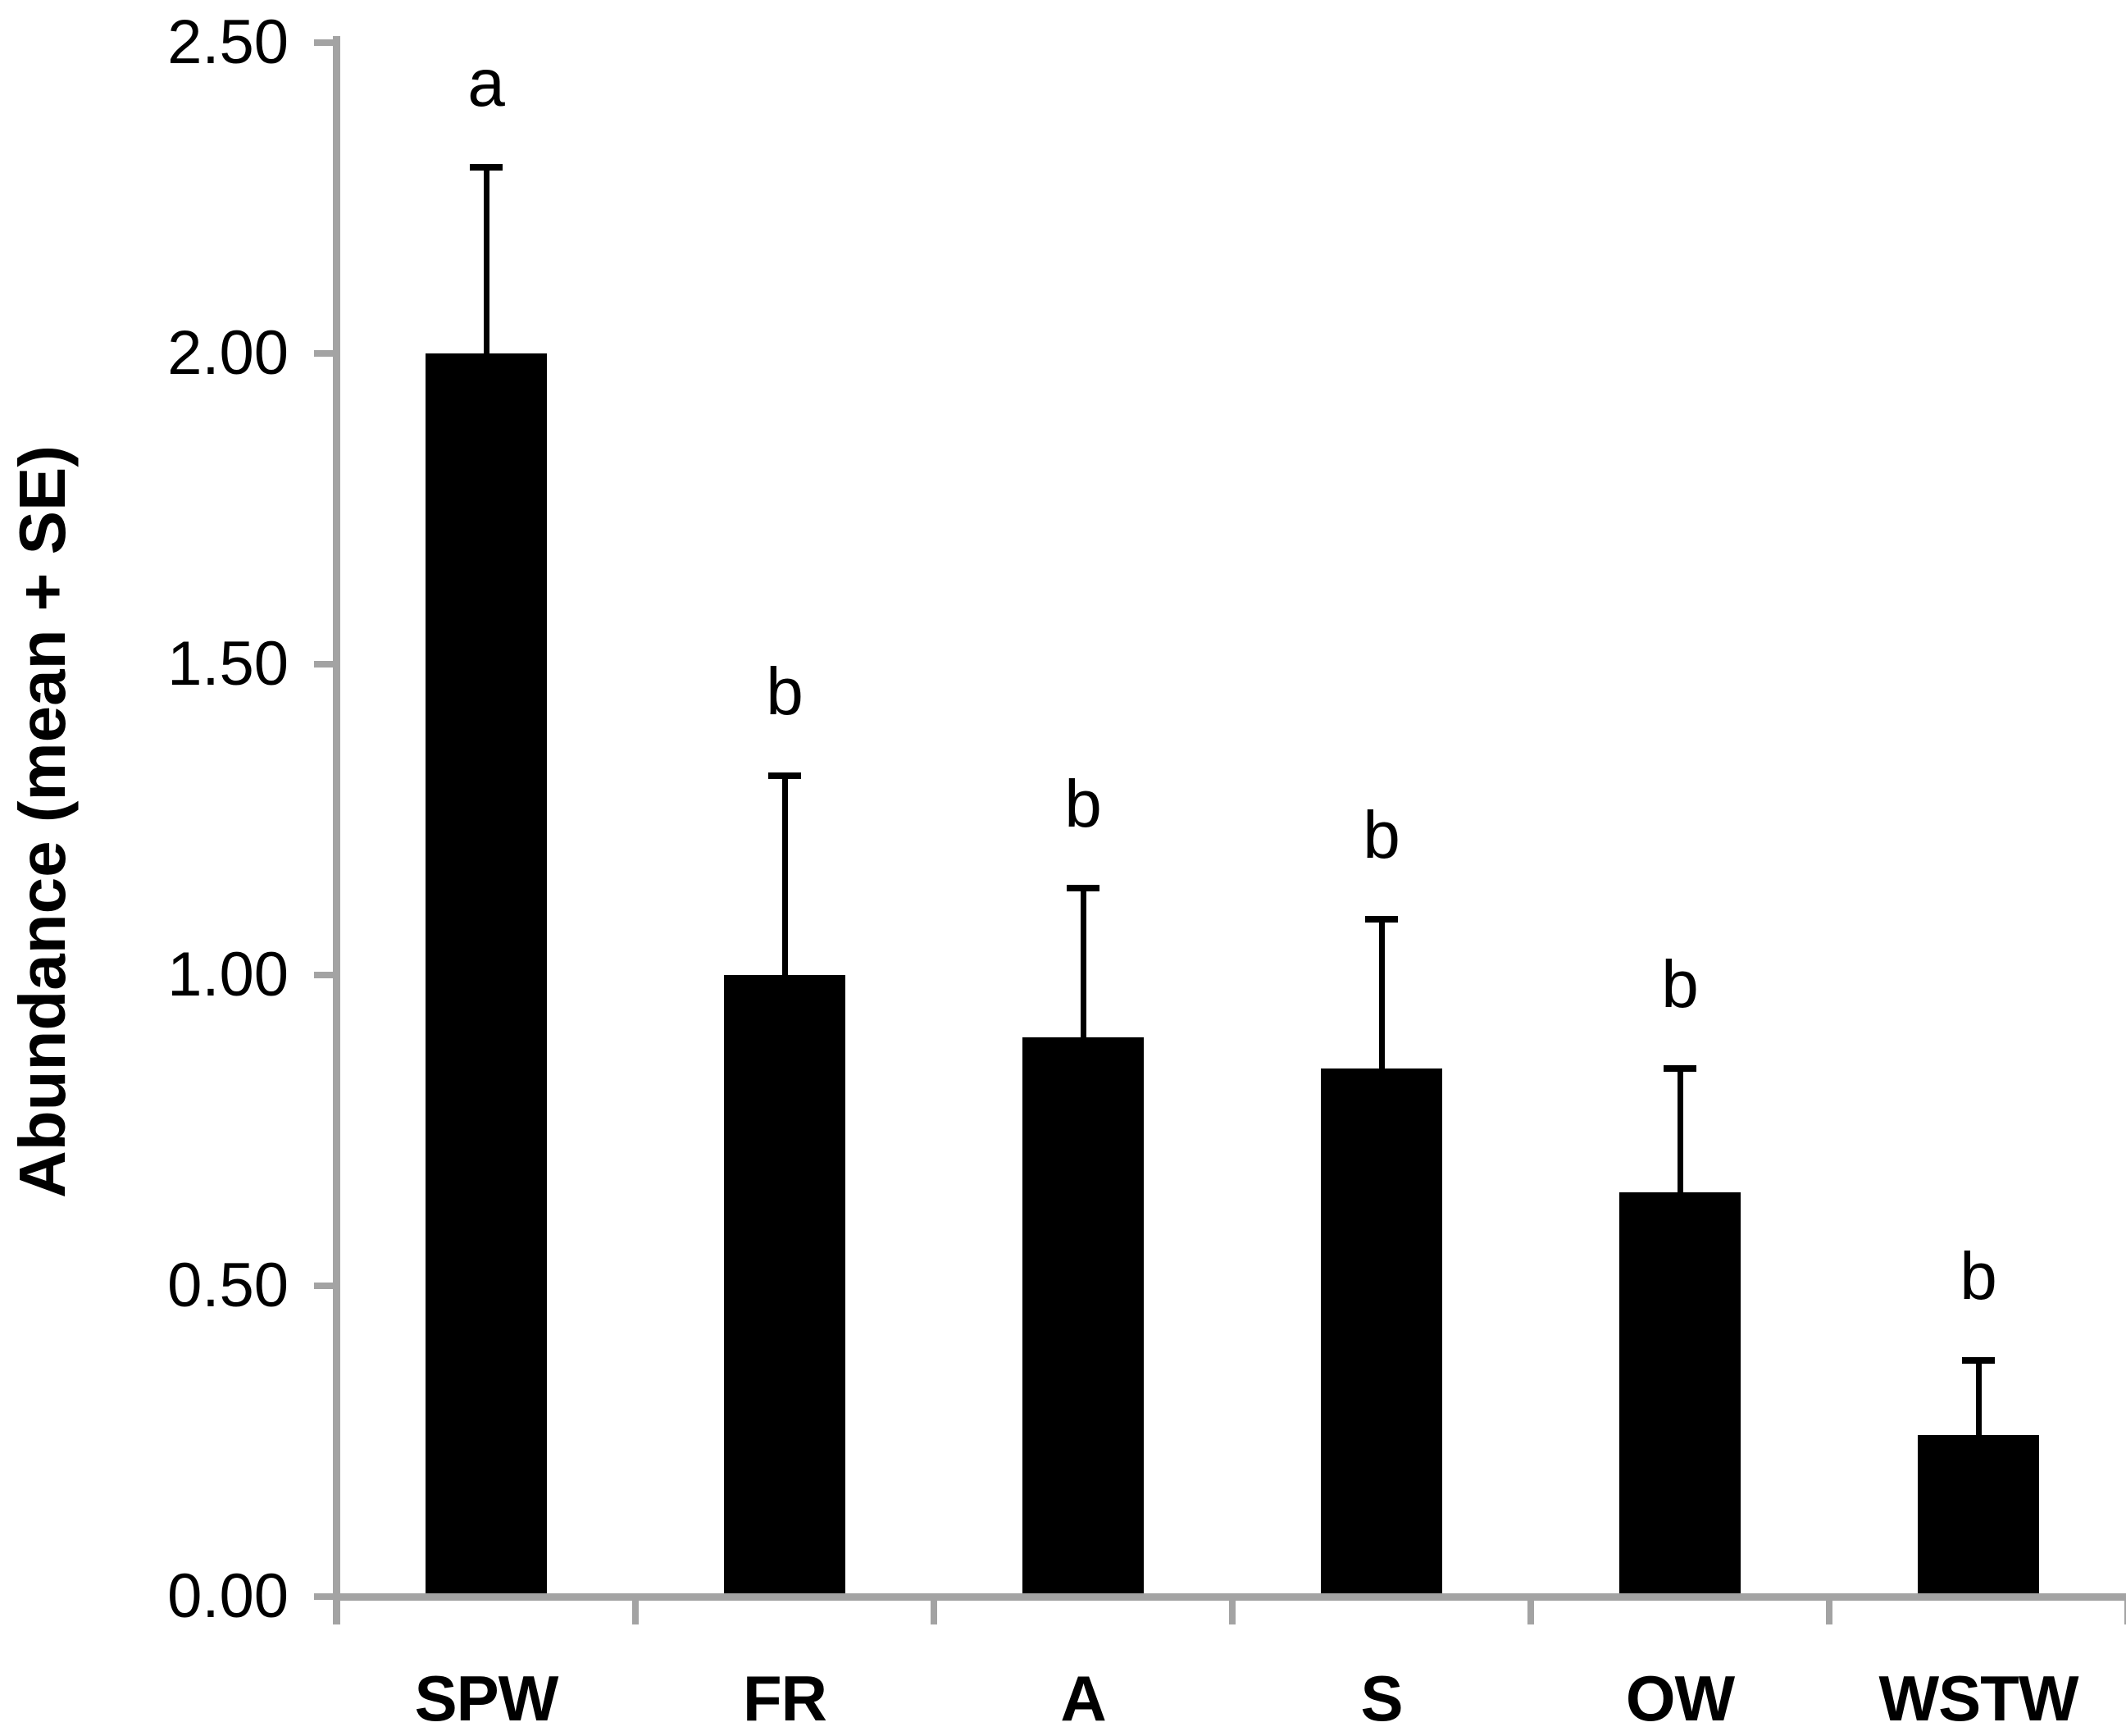 The width and height of the screenshot is (2126, 1736). I want to click on x-axis-category-label: S, so click(1381, 1698).